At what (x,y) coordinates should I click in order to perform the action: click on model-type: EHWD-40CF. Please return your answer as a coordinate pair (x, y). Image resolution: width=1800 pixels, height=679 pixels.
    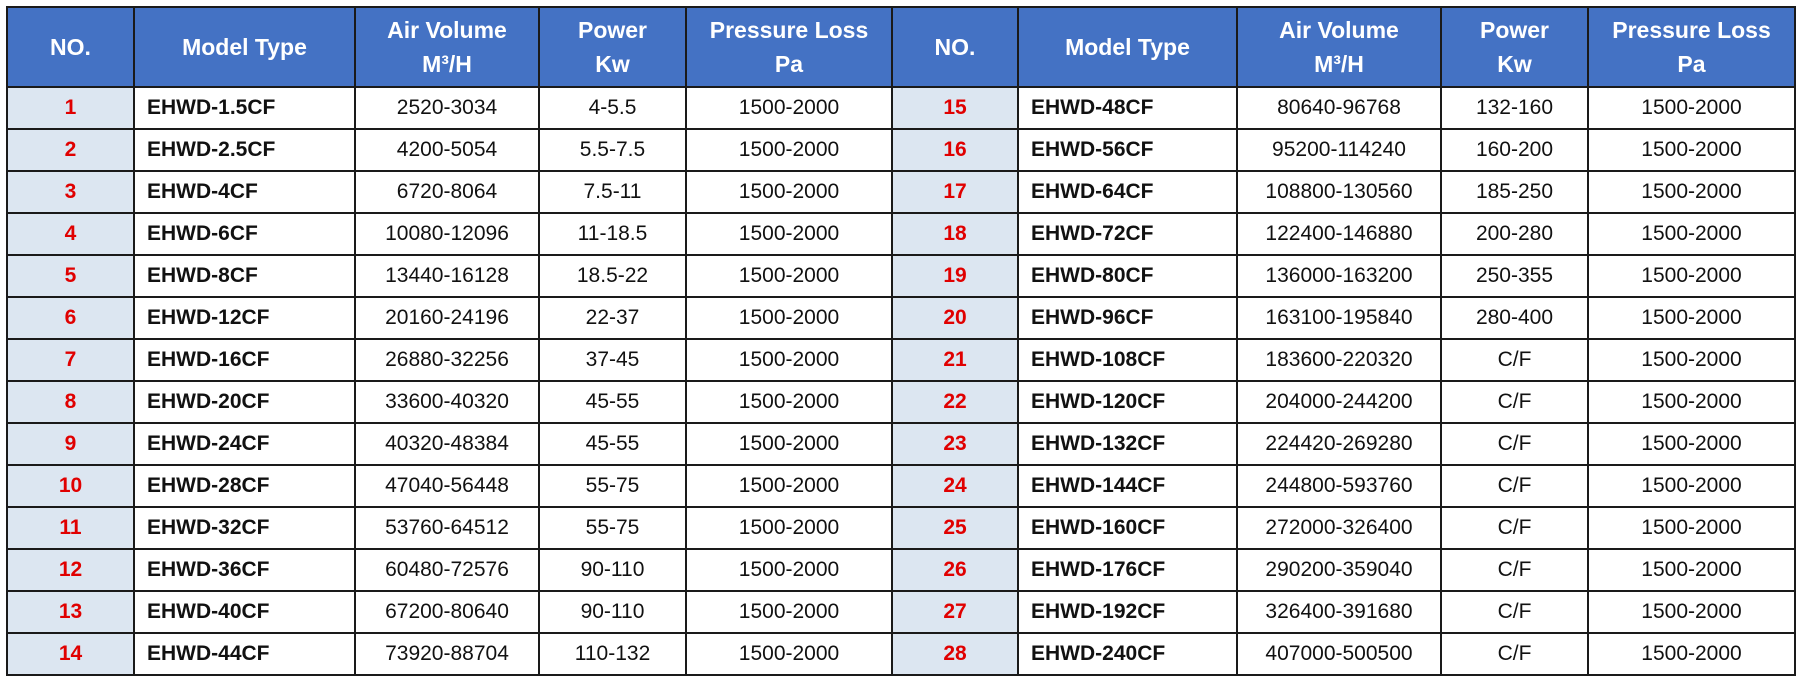
    Looking at the image, I should click on (244, 612).